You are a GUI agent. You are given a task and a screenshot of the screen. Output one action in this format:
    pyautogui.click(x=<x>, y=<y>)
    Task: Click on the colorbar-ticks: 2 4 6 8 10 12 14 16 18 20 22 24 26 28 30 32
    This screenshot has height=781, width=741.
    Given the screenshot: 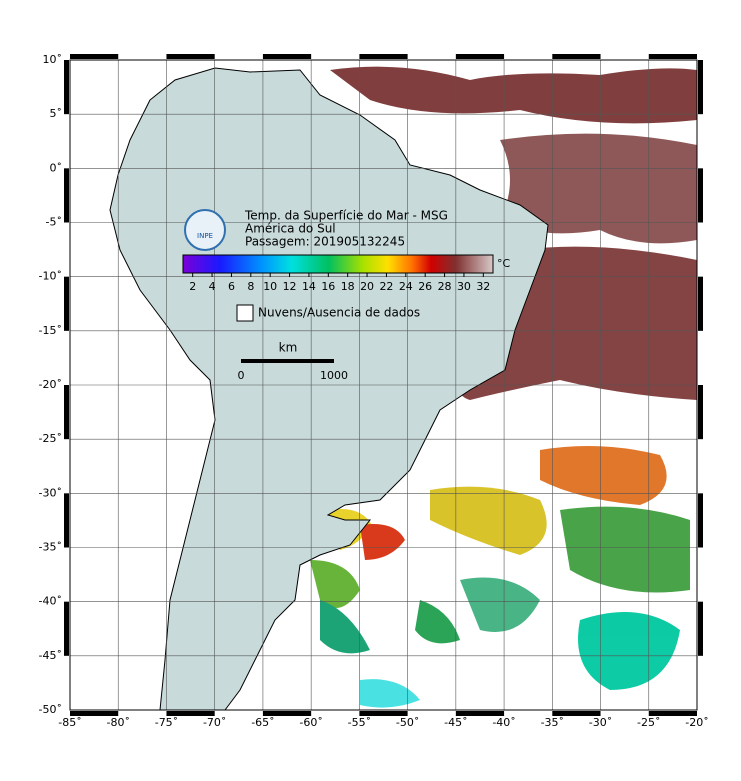 What is the action you would take?
    pyautogui.click(x=339, y=283)
    